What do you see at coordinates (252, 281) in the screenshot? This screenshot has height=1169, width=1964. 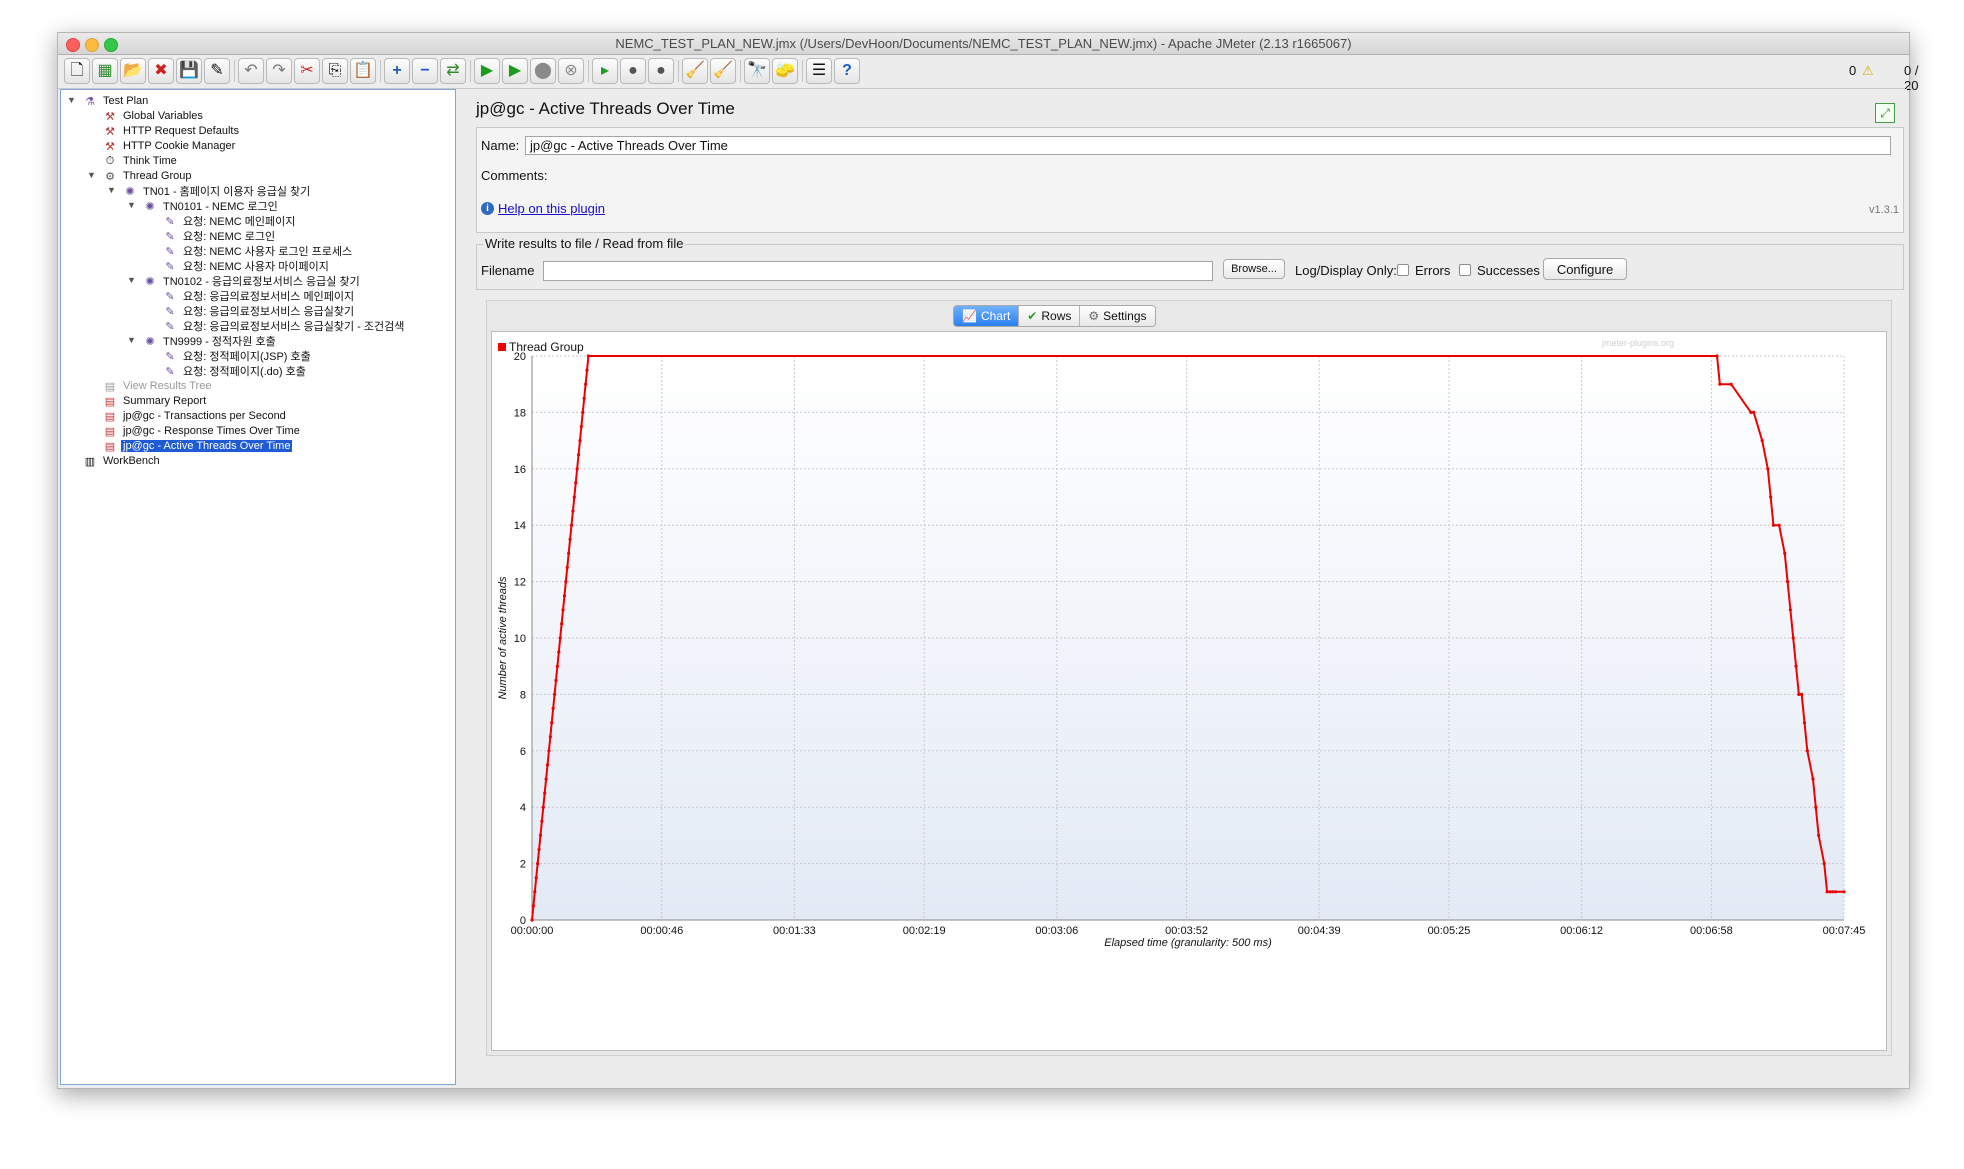 I see `tree-node-tn0102: ✺ TN0102 - 응급의료정보서비스 응급실 찾기` at bounding box center [252, 281].